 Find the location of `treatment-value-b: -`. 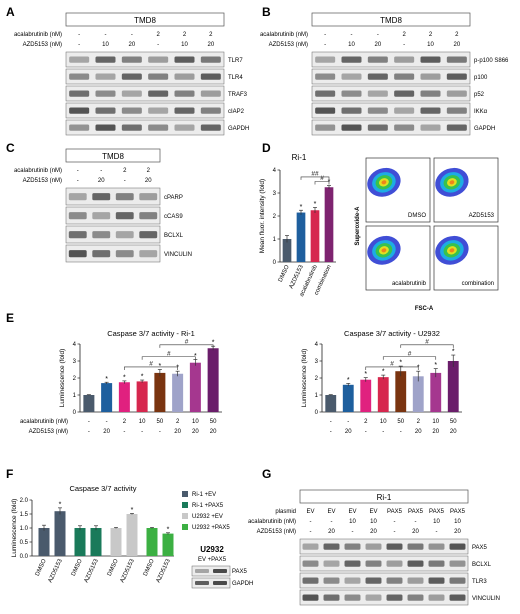

treatment-value-b: - is located at coordinates (378, 35).